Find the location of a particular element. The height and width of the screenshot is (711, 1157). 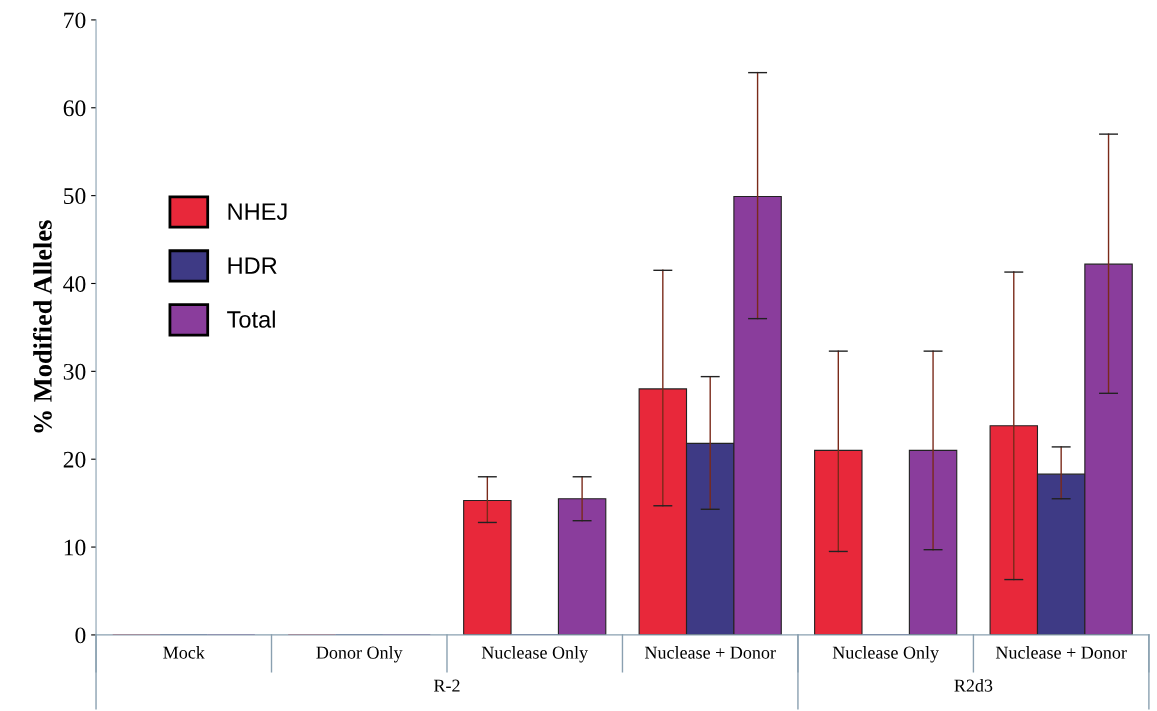

y-axis-title: % Modified Alleles is located at coordinates (42, 326).